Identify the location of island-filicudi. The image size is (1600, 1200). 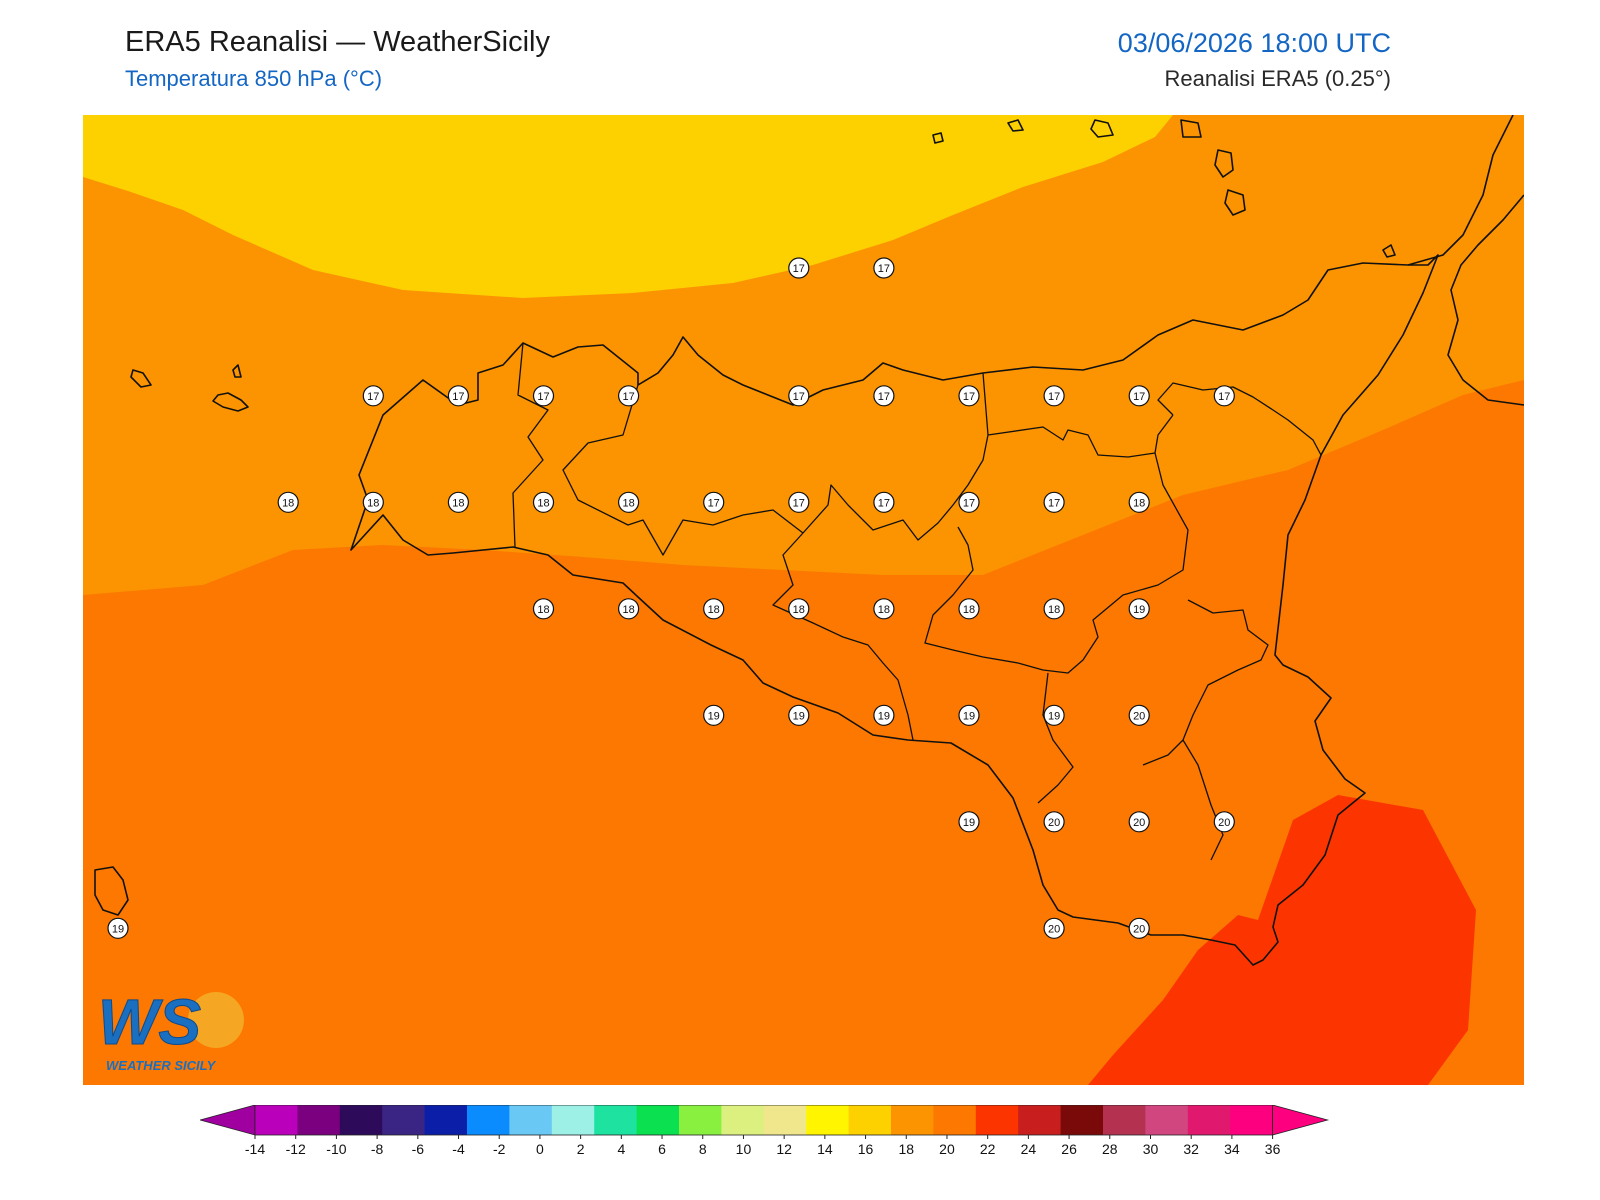
(1102, 128).